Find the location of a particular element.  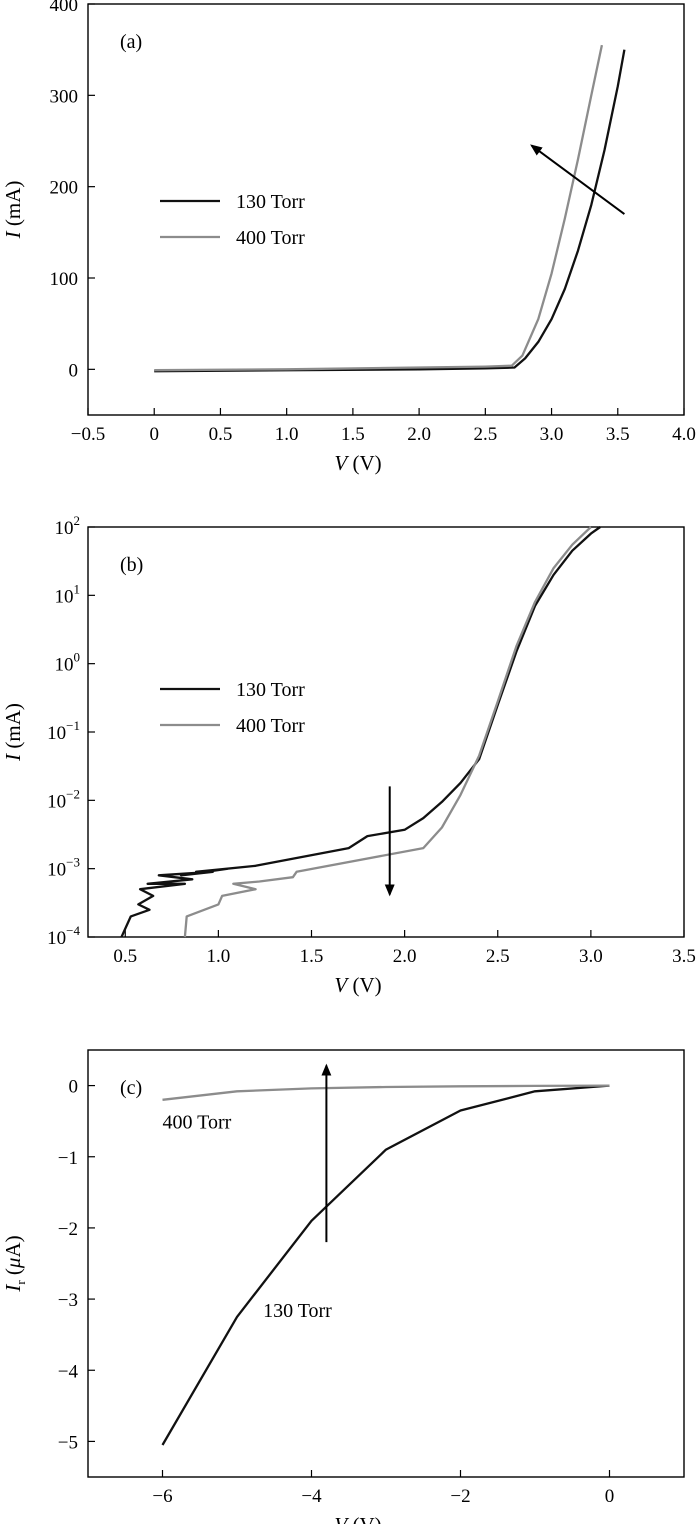

x-tick-label: 4.0 is located at coordinates (684, 434).